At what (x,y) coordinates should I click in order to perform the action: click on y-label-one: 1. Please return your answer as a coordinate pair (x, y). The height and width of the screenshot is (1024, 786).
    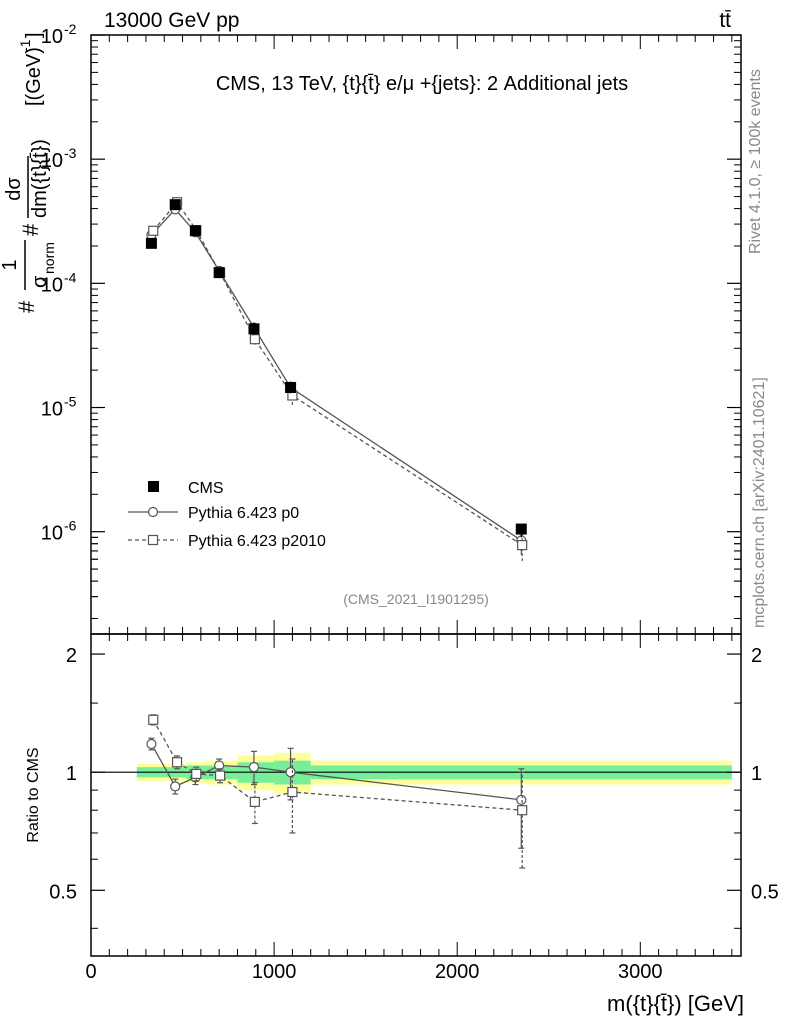
    Looking at the image, I should click on (10, 264).